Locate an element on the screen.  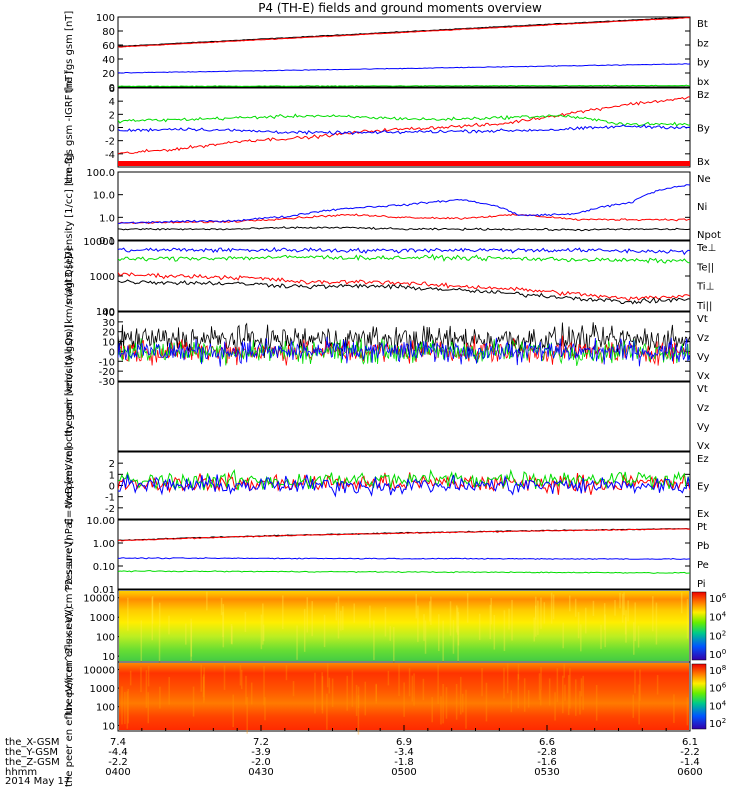
series-Ne is located at coordinates (404, 219).